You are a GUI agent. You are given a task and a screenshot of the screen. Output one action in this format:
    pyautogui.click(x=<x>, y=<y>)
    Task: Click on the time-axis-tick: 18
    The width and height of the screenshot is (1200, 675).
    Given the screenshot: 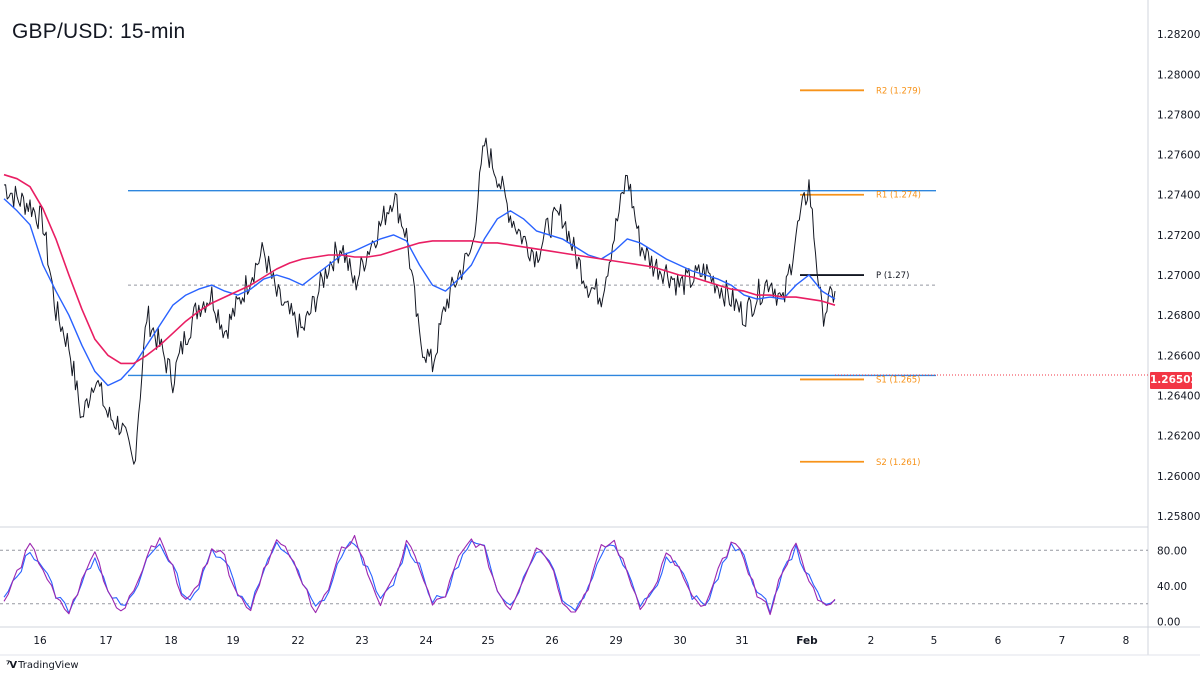 What is the action you would take?
    pyautogui.click(x=170, y=641)
    